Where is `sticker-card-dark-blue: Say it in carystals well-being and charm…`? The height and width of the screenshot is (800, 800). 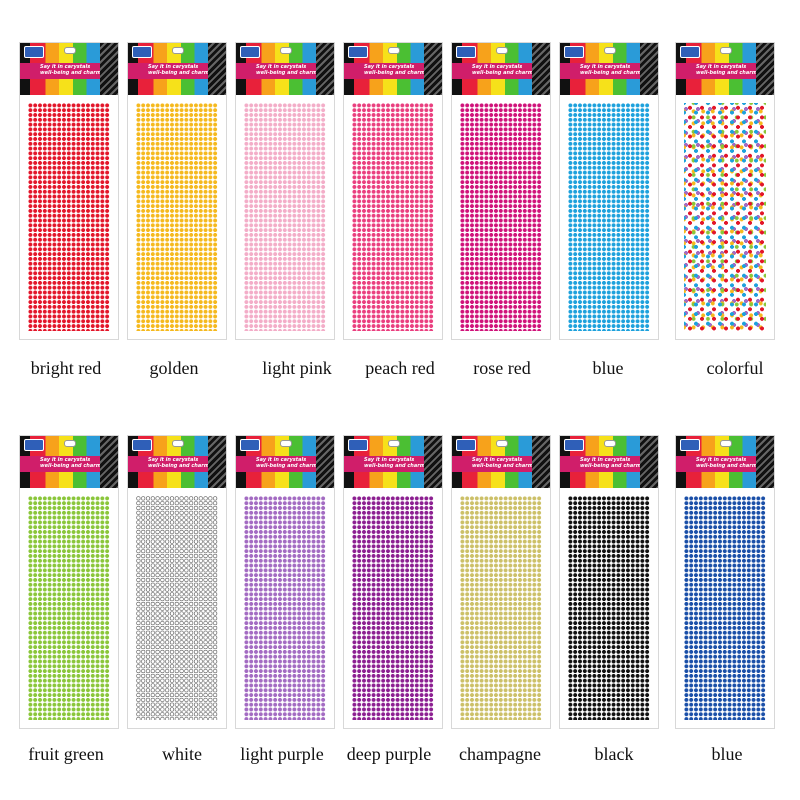 sticker-card-dark-blue: Say it in carystals well-being and charm… is located at coordinates (725, 582).